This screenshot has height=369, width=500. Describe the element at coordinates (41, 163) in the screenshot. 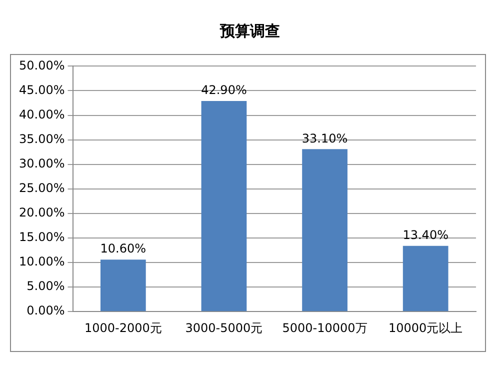

I see `y-tick-label: 30.00%` at that location.